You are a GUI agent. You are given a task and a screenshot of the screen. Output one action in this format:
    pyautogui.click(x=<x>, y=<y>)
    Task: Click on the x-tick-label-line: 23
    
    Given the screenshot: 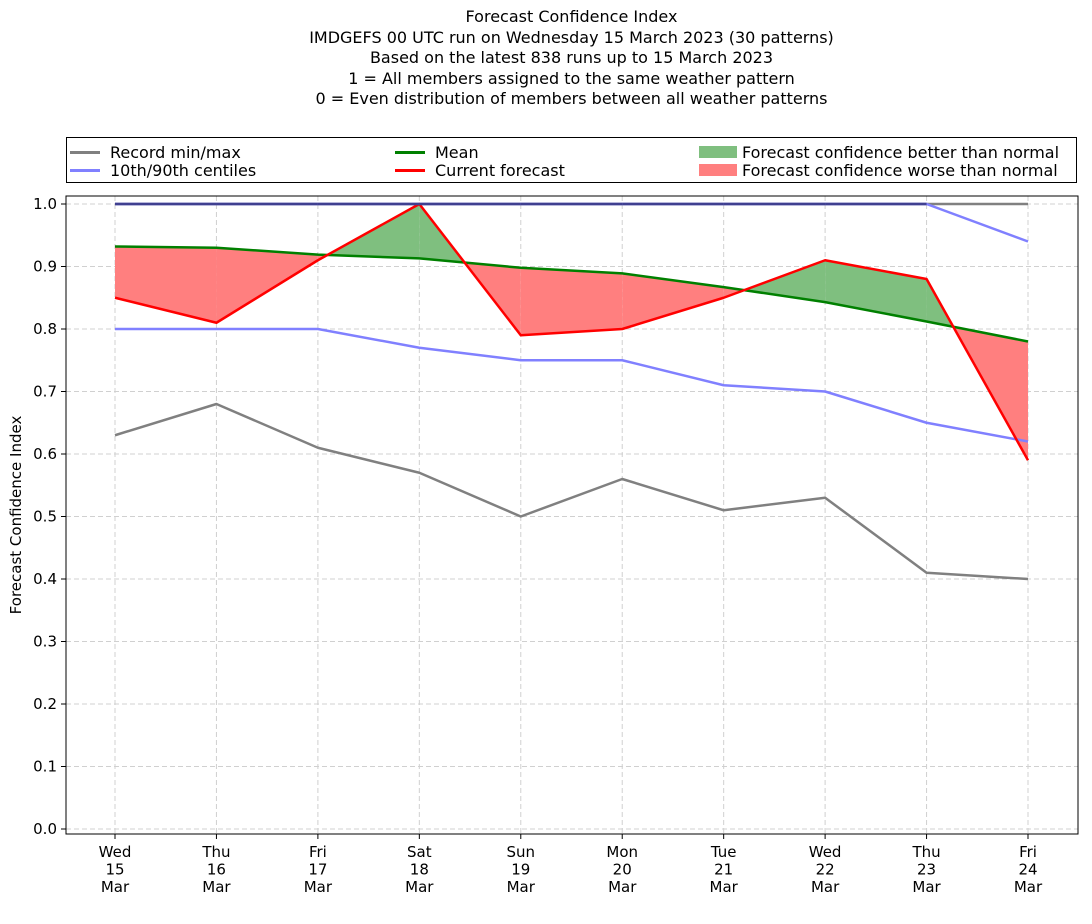 What is the action you would take?
    pyautogui.click(x=926, y=870)
    